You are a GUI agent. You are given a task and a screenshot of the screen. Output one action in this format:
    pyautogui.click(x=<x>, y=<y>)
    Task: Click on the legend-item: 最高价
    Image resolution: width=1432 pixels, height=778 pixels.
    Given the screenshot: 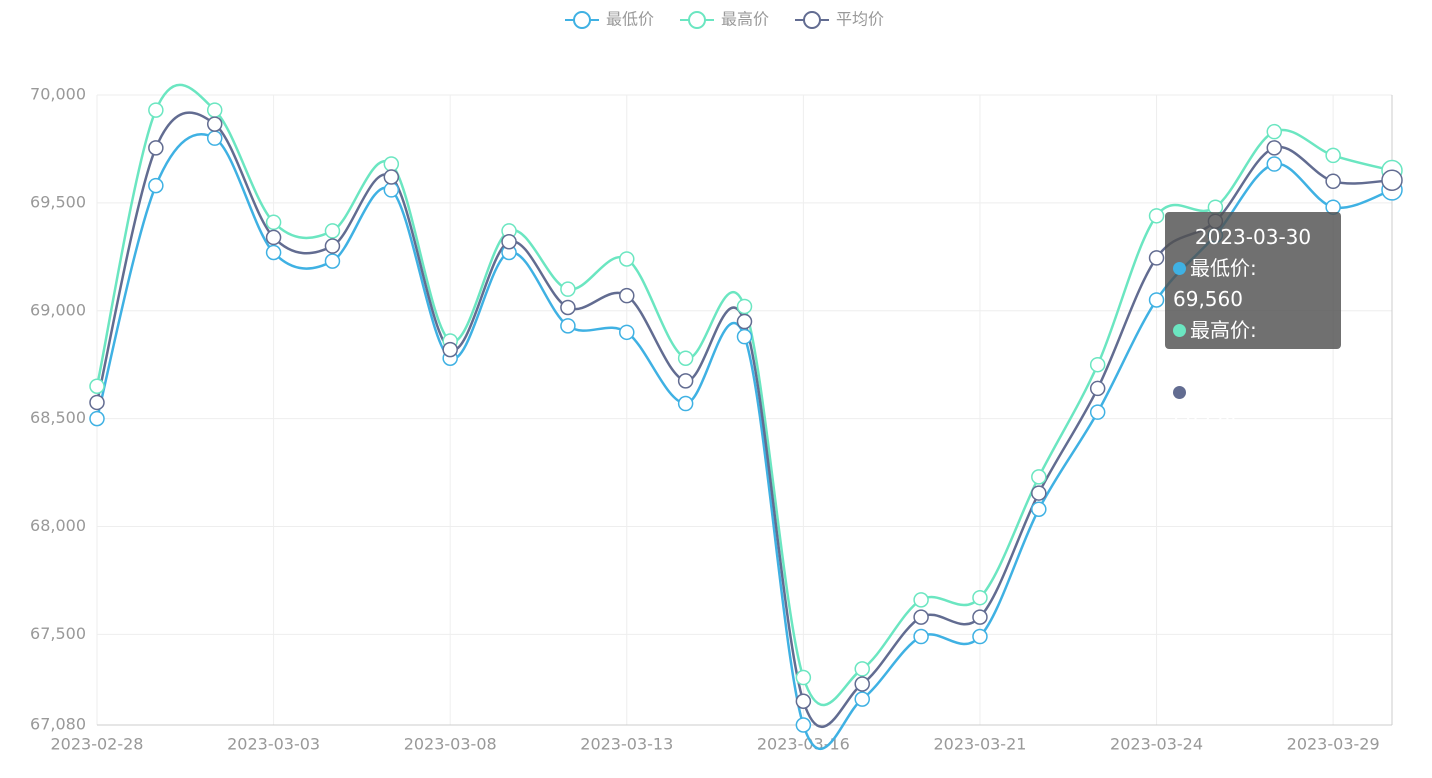 What is the action you would take?
    pyautogui.click(x=724, y=19)
    